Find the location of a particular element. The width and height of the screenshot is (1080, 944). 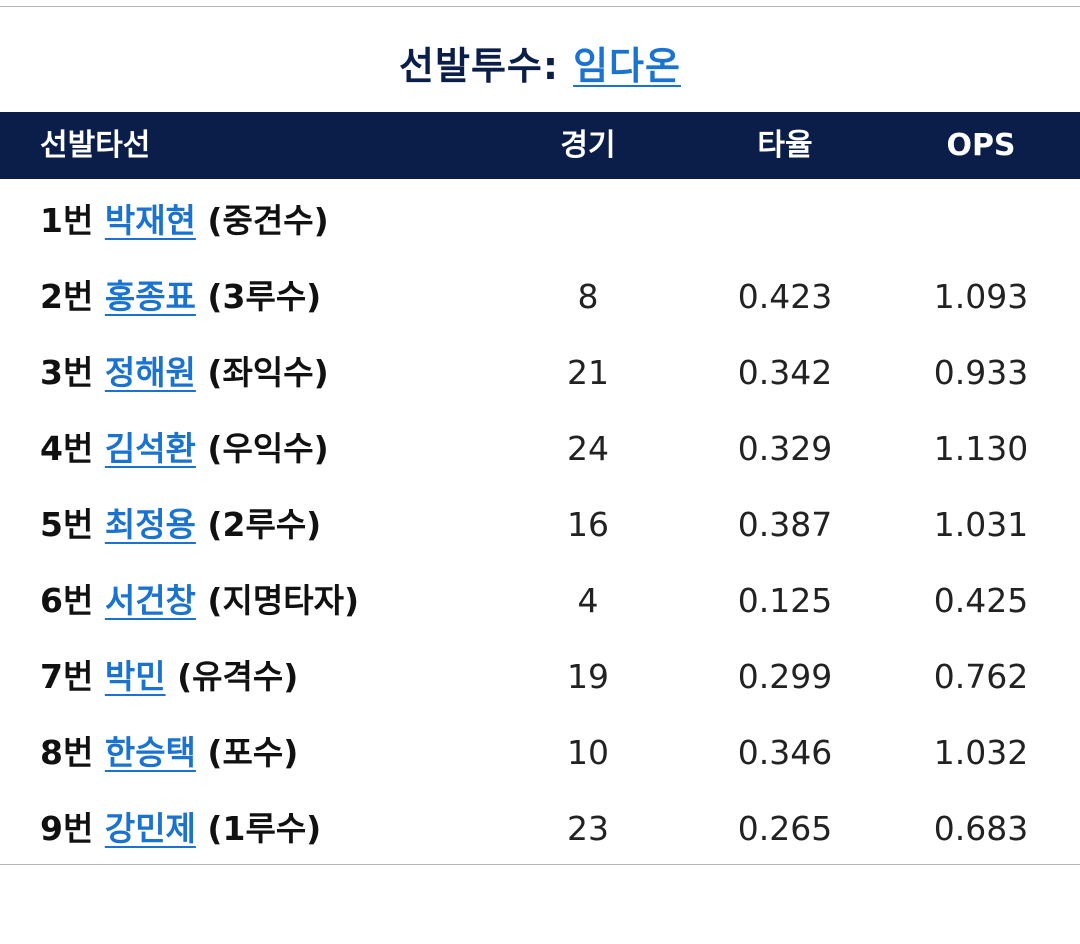

player-position: (1루수) is located at coordinates (264, 828).